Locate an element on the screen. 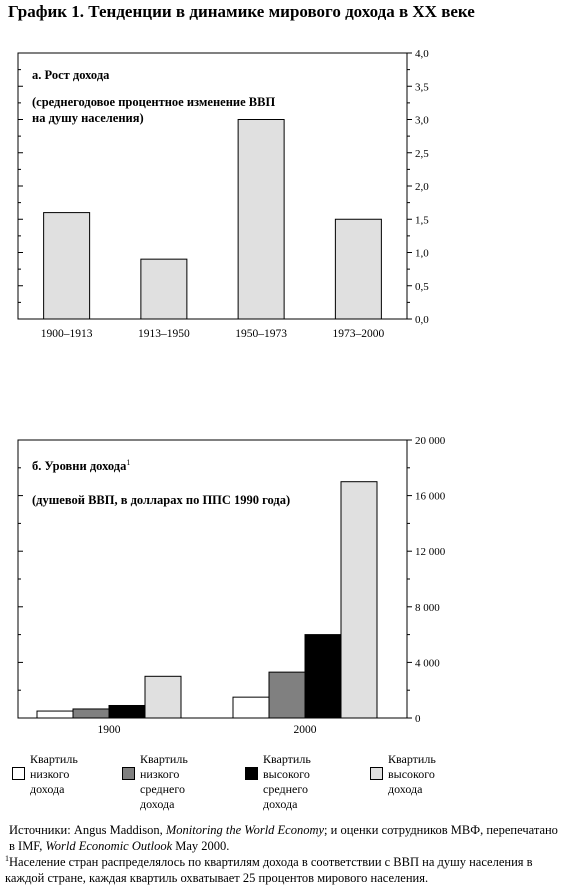  y-tick-label: 0,5 is located at coordinates (422, 287).